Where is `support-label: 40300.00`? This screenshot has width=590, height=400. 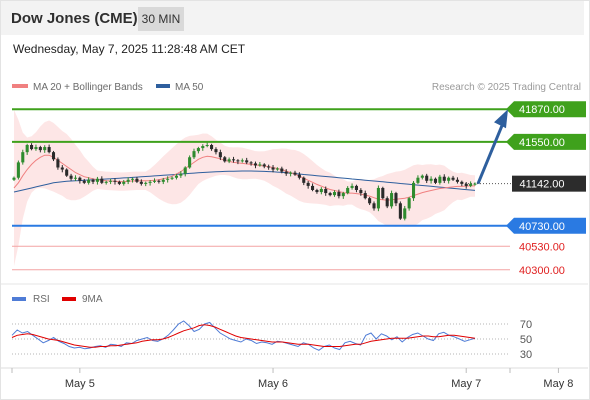
support-label: 40300.00 is located at coordinates (542, 271).